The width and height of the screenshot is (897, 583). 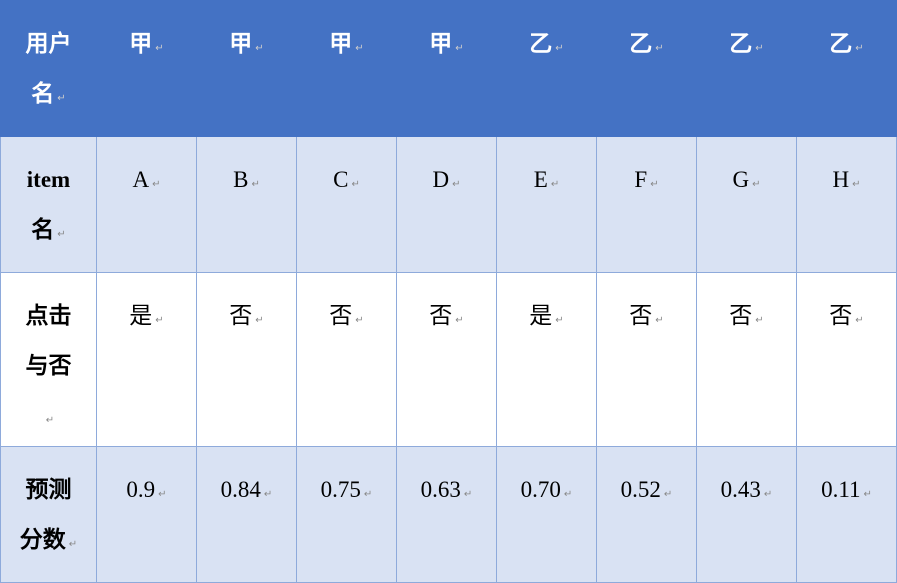 I want to click on table-cell: A ↵, so click(x=146, y=204).